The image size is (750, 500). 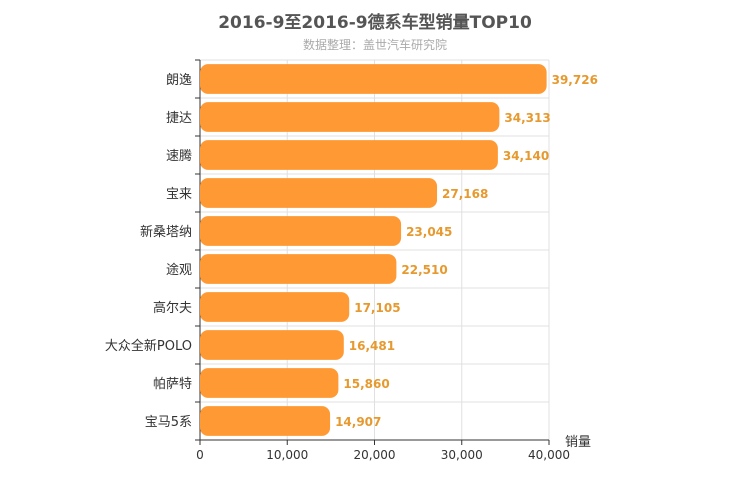 What do you see at coordinates (462, 455) in the screenshot?
I see `x-tick-label: 30,000` at bounding box center [462, 455].